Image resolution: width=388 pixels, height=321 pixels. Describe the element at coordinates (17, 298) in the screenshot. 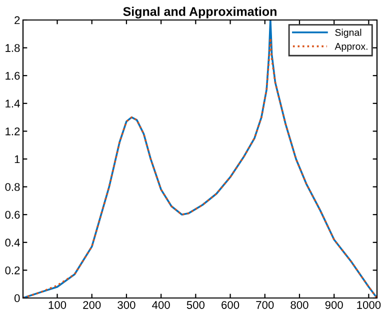

I see `y-tick-label: 0` at that location.